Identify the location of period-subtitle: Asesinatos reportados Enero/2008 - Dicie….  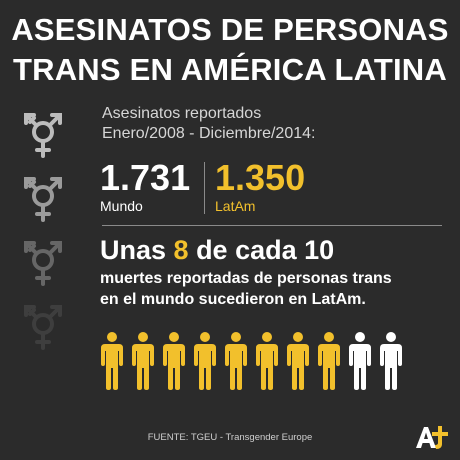
(272, 124).